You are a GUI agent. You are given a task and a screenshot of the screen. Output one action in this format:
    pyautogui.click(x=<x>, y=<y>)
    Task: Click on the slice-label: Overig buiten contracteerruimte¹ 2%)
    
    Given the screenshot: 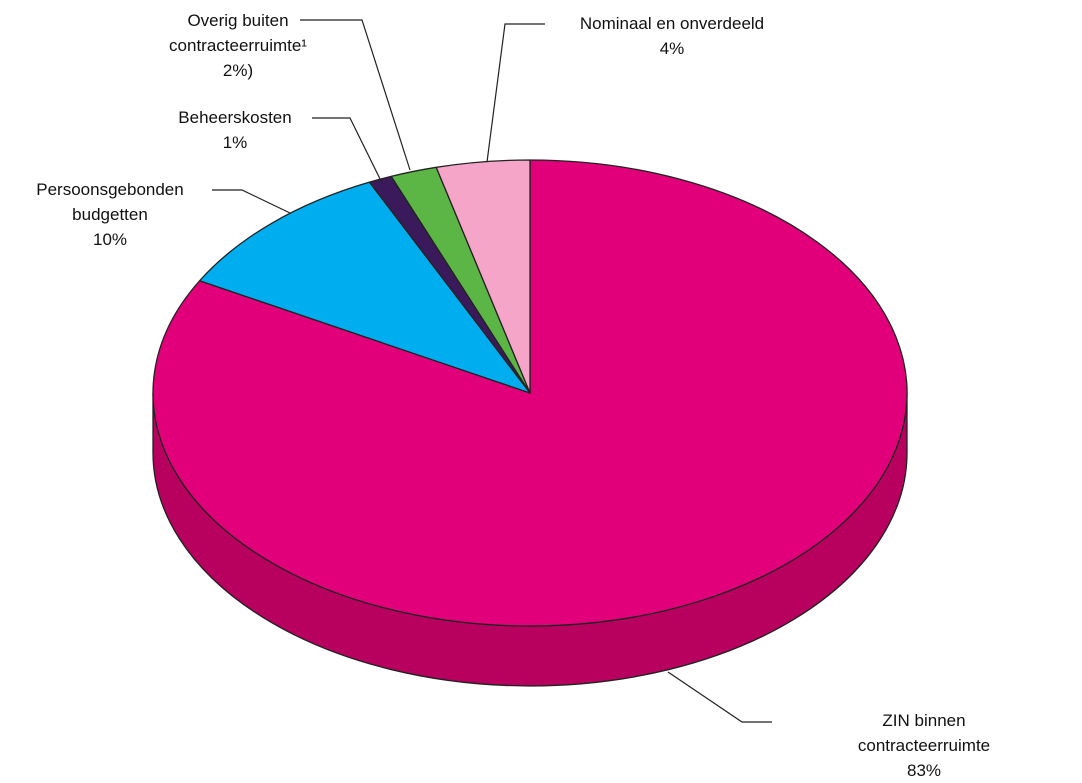 What is the action you would take?
    pyautogui.click(x=238, y=45)
    